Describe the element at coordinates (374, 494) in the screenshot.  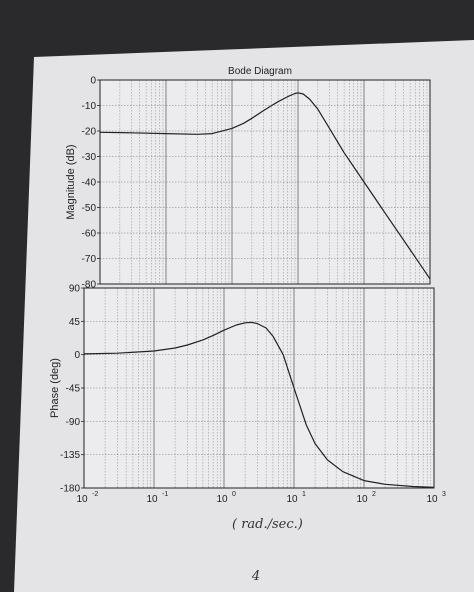
I see `x-tick-exponent: 2` at that location.